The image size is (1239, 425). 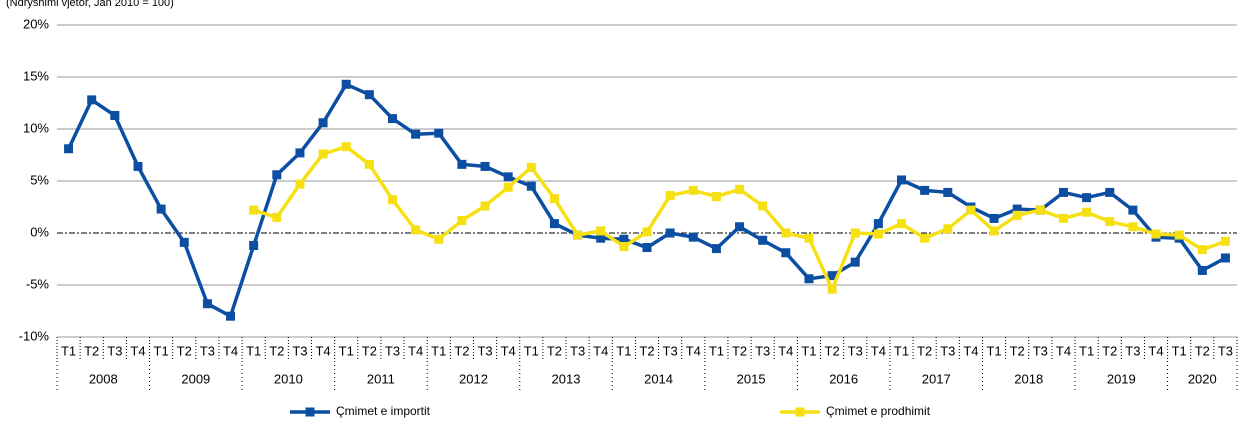 I want to click on year-label: 2013, so click(x=566, y=378).